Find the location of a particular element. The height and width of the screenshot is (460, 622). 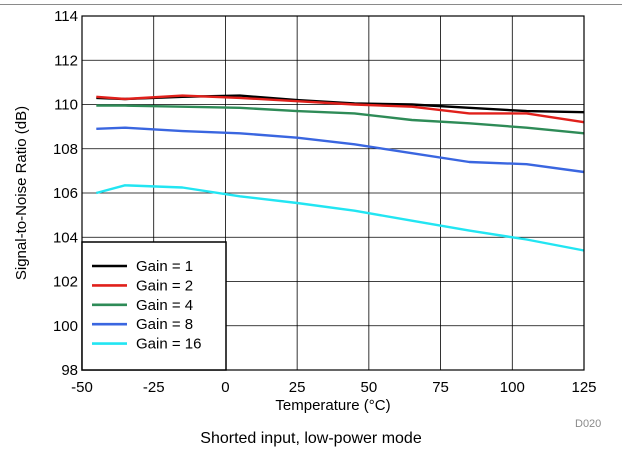

y-tick-label: 114 is located at coordinates (66, 16).